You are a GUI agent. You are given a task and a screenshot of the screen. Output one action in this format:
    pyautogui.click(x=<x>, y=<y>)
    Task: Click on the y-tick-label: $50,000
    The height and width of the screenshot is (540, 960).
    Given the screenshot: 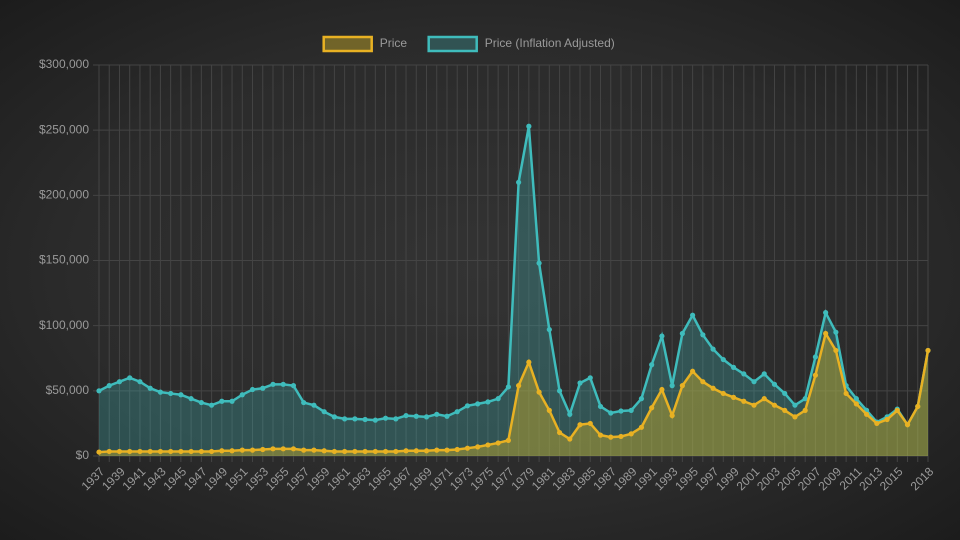 What is the action you would take?
    pyautogui.click(x=68, y=390)
    